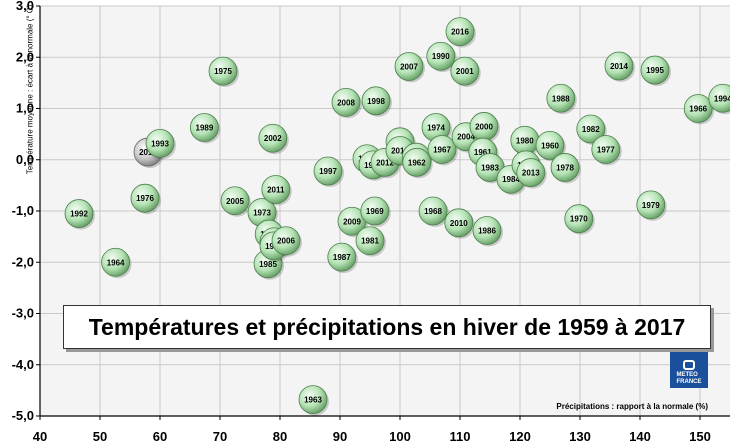 This screenshot has width=730, height=446. I want to click on point-label: 1966, so click(698, 109).